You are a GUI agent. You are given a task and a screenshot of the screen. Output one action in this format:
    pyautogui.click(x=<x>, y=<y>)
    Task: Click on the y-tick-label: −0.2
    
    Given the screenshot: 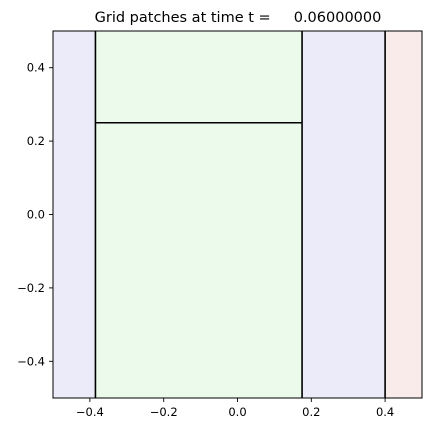 What is the action you would take?
    pyautogui.click(x=31, y=288)
    